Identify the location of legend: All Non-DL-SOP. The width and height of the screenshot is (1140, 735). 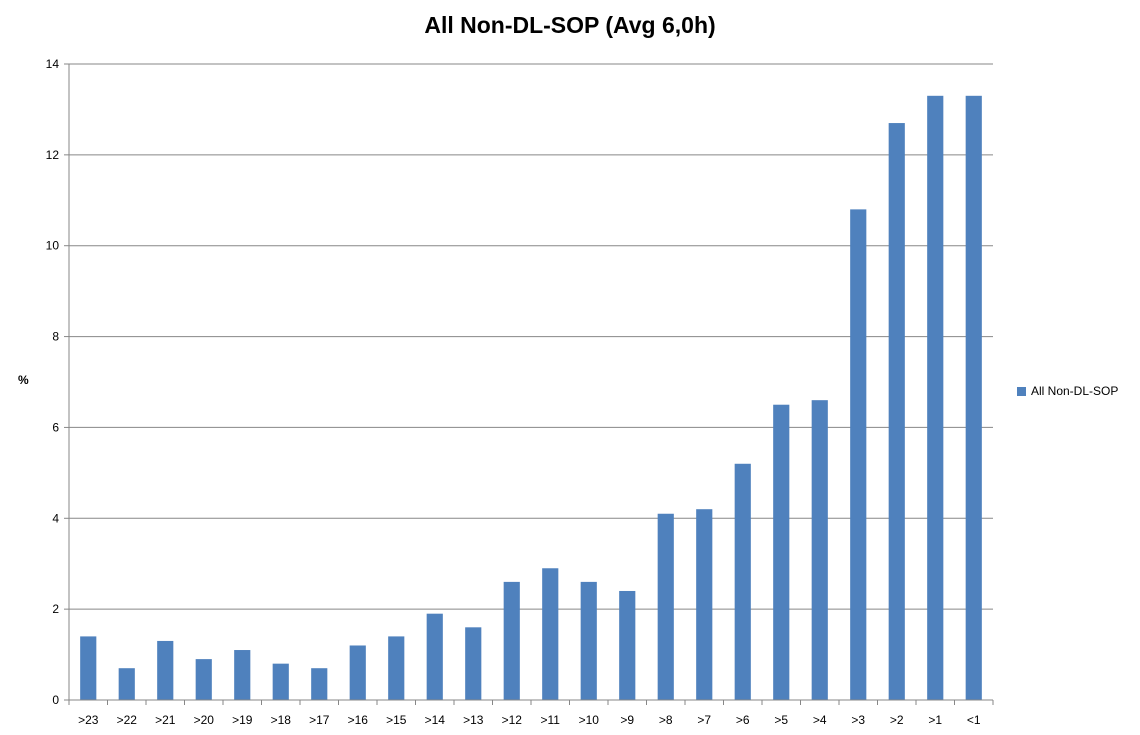
(1067, 391).